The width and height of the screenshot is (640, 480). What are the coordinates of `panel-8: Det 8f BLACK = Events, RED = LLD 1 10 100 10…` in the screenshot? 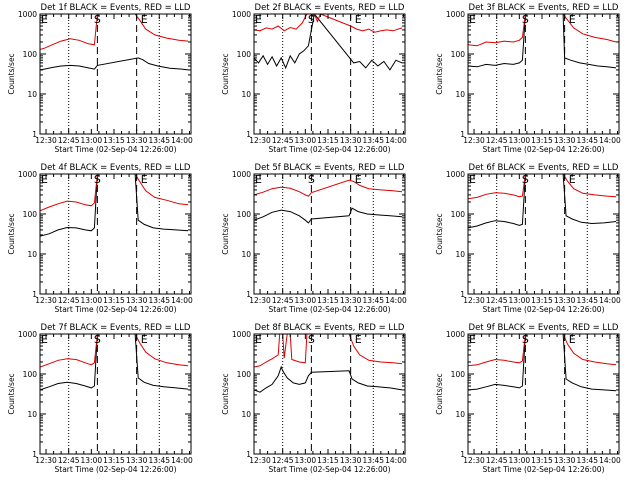 It's located at (314, 398).